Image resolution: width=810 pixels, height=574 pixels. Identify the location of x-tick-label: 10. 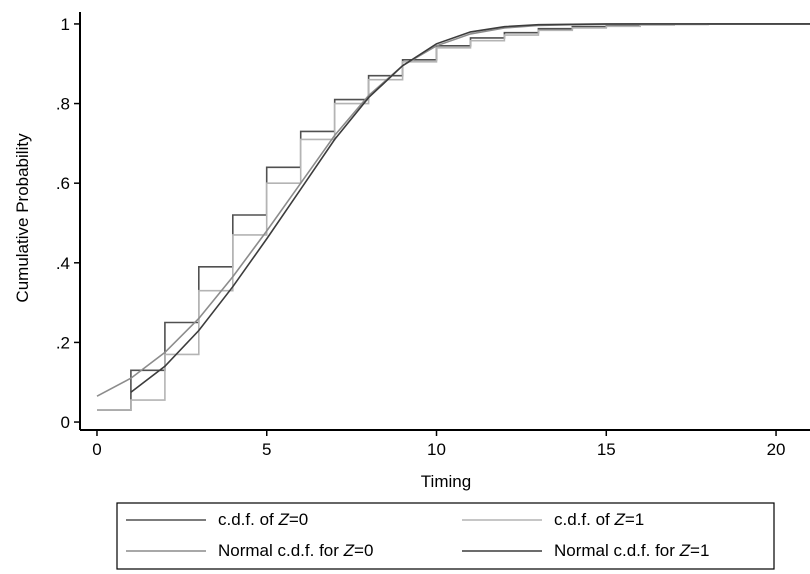
(436, 449).